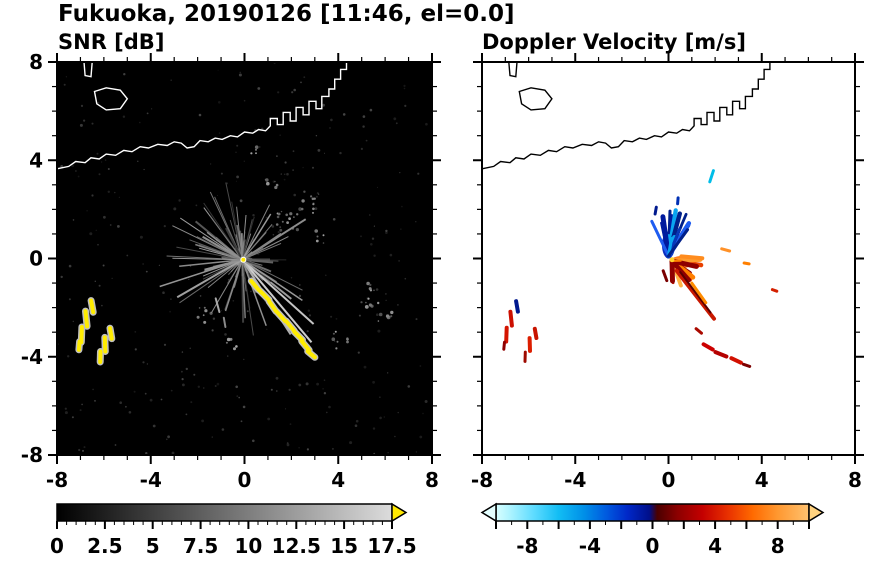  What do you see at coordinates (391, 546) in the screenshot?
I see `colorbar-label: 17.5` at bounding box center [391, 546].